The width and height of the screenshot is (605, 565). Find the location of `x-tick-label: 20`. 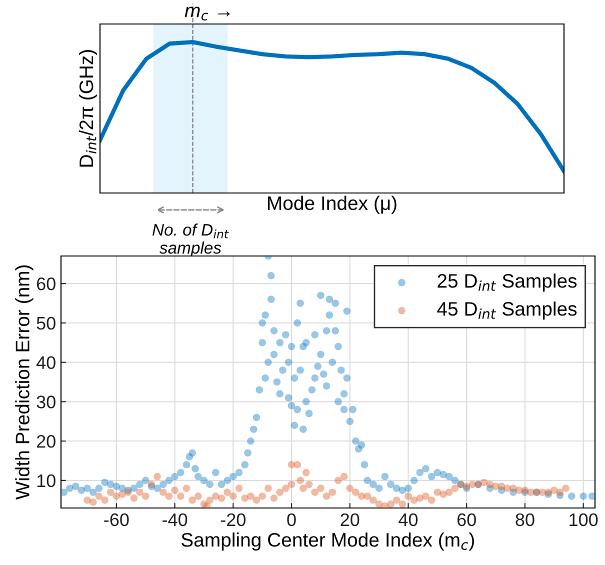

x-tick-label: 20 is located at coordinates (350, 519).